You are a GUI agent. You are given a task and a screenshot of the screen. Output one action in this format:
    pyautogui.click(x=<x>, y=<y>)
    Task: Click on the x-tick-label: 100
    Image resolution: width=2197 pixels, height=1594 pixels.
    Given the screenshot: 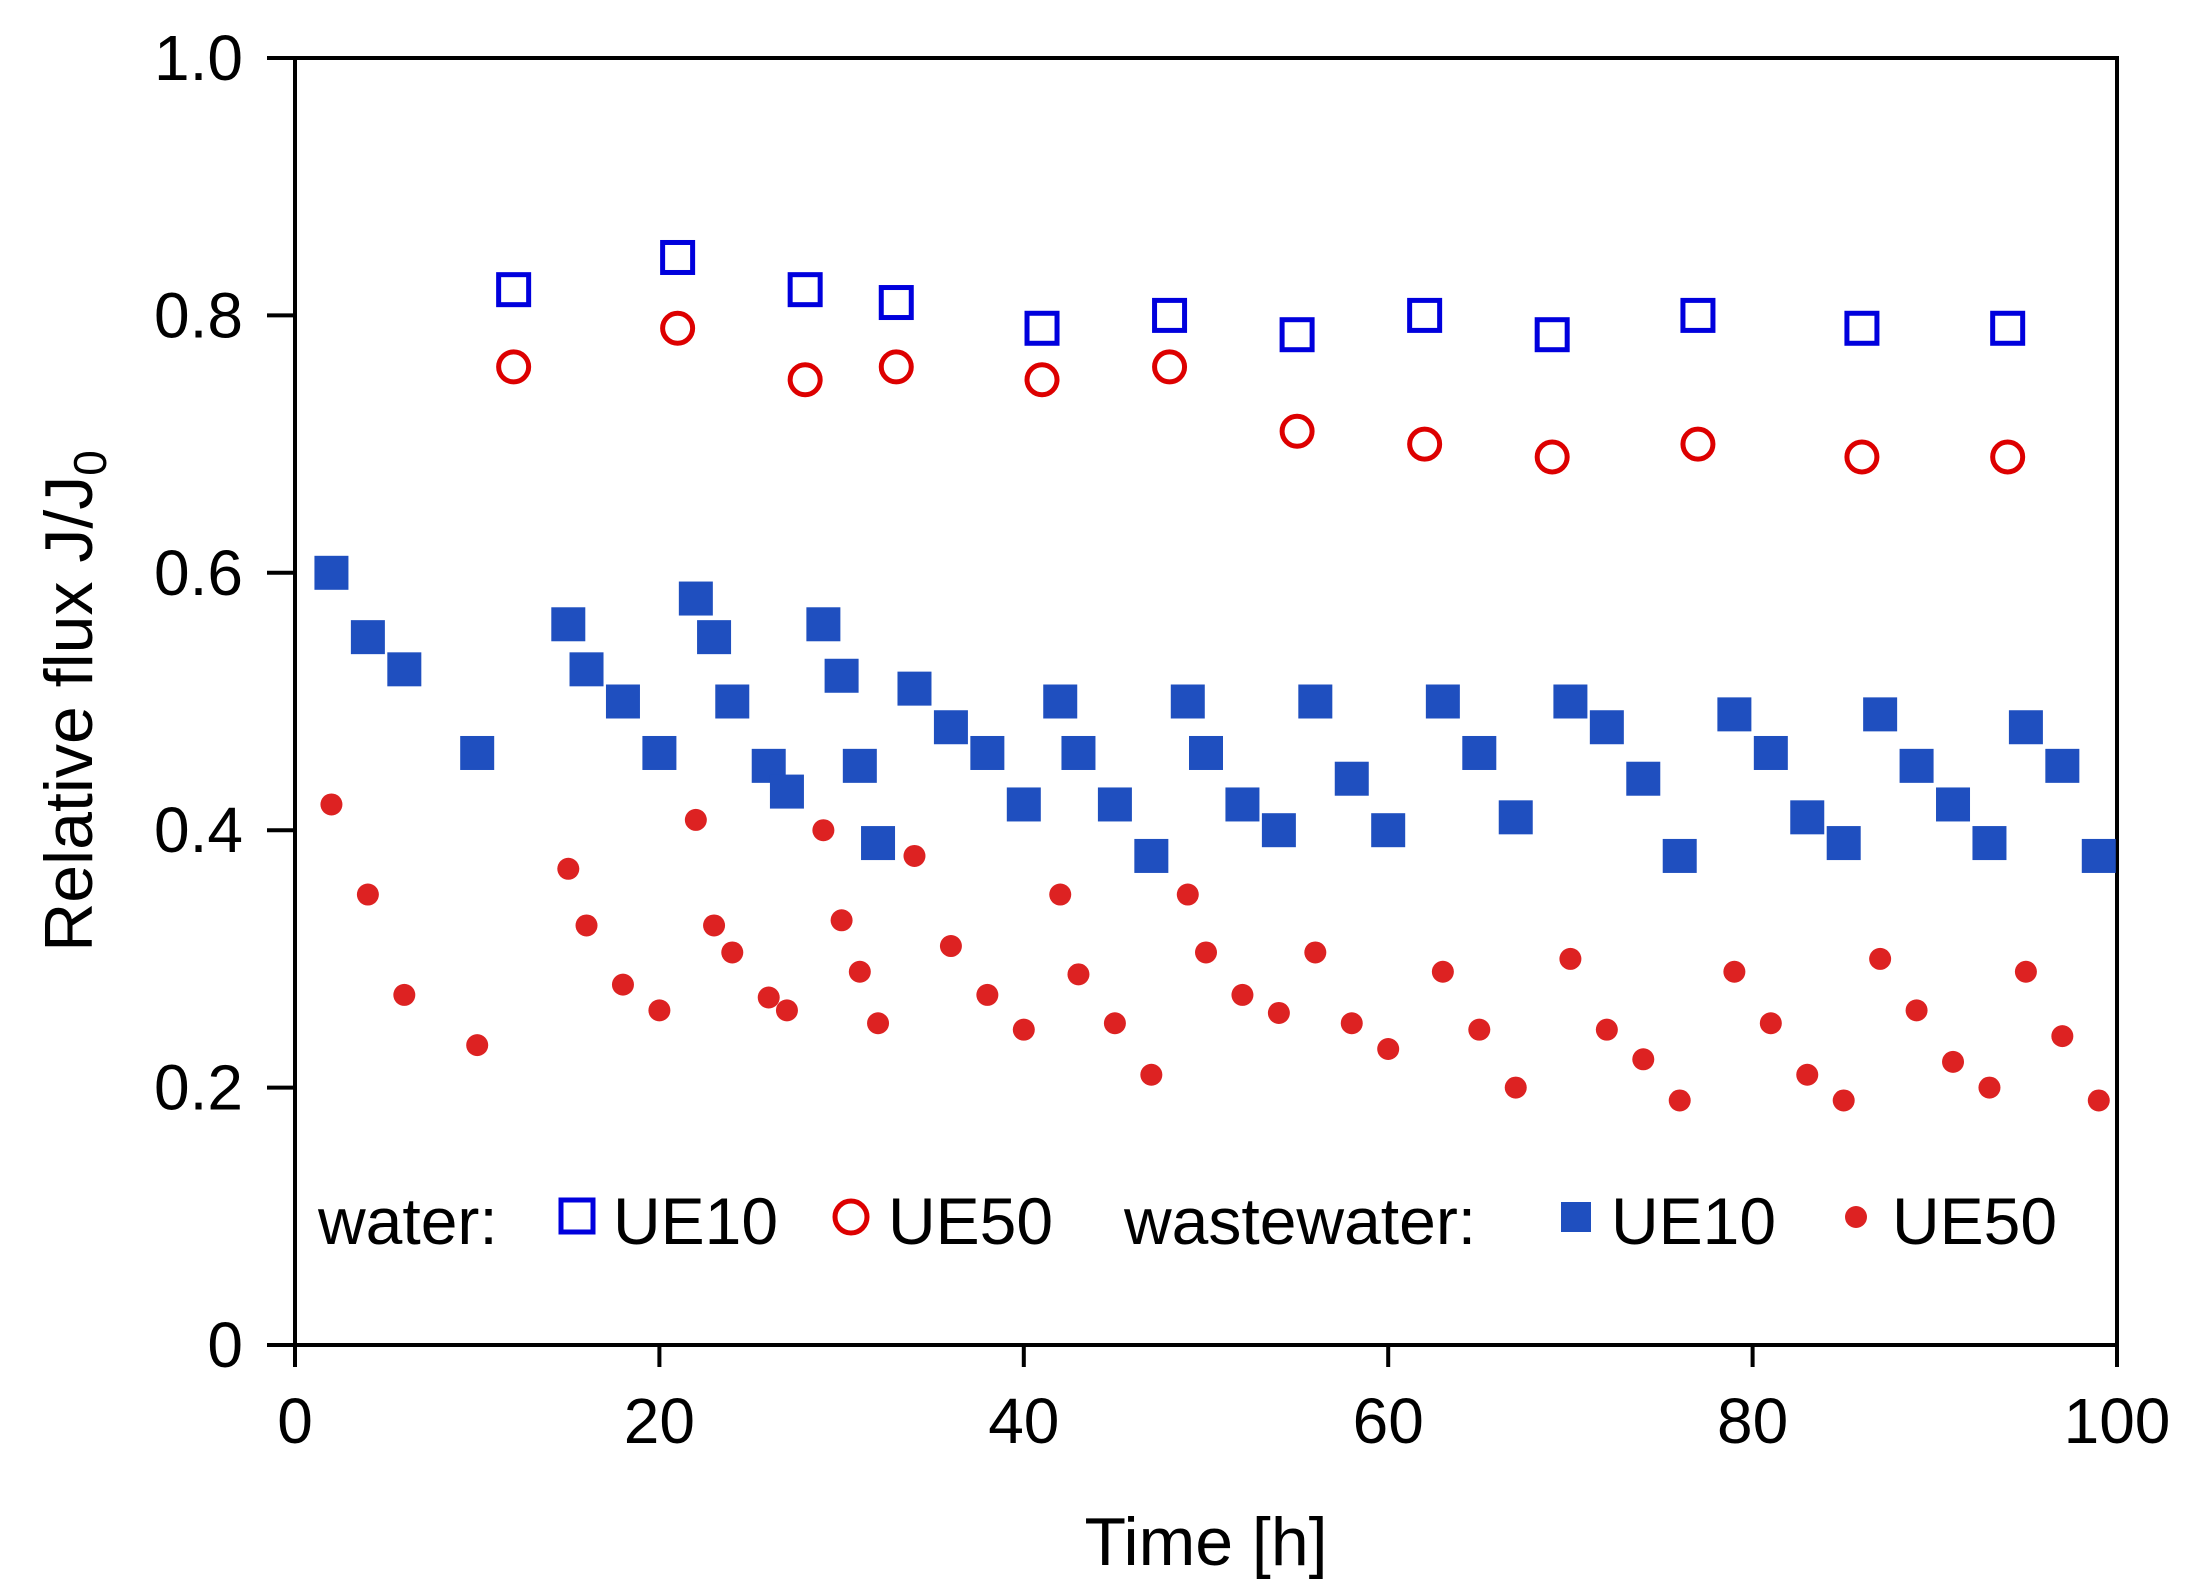 What is the action you would take?
    pyautogui.click(x=2117, y=1421)
    